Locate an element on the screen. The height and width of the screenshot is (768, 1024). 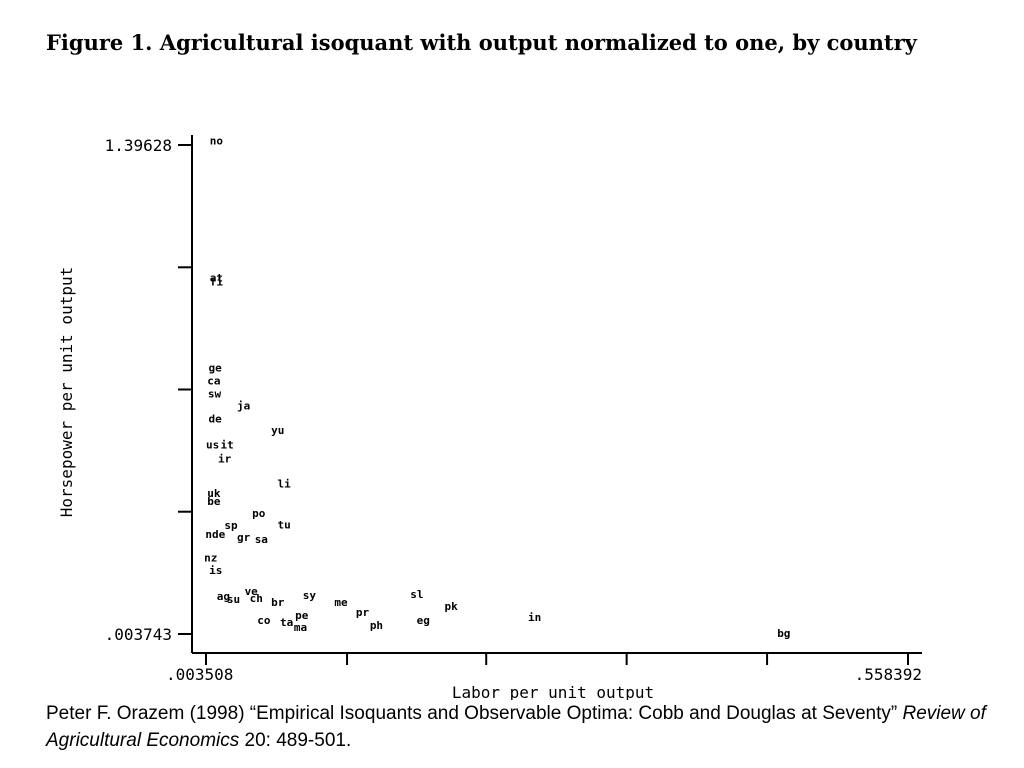
data-point-li: li is located at coordinates (284, 483).